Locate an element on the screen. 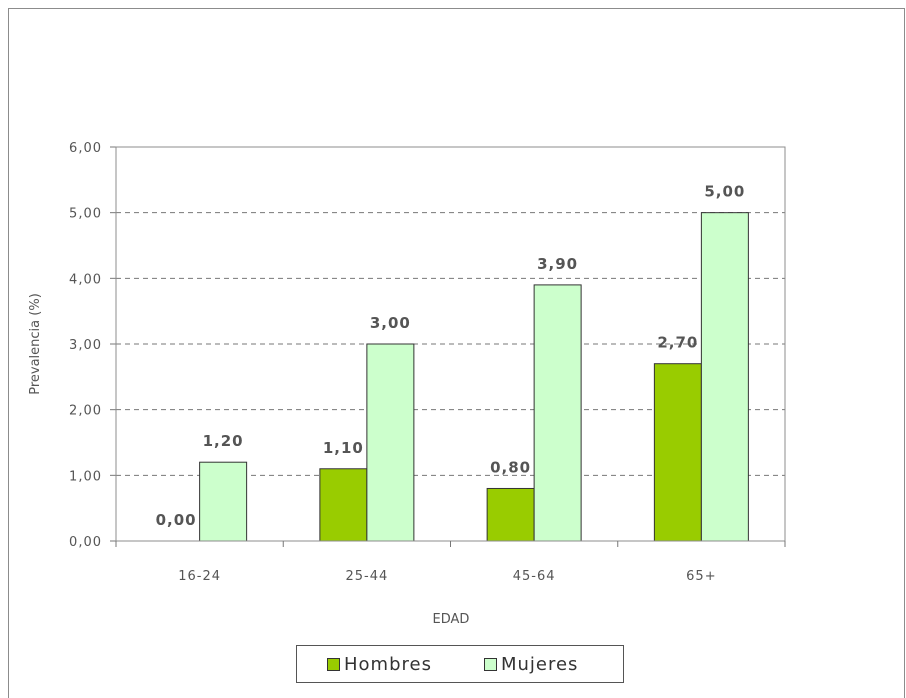 Image resolution: width=906 pixels, height=698 pixels. x-tick-label: 25-44 is located at coordinates (366, 576).